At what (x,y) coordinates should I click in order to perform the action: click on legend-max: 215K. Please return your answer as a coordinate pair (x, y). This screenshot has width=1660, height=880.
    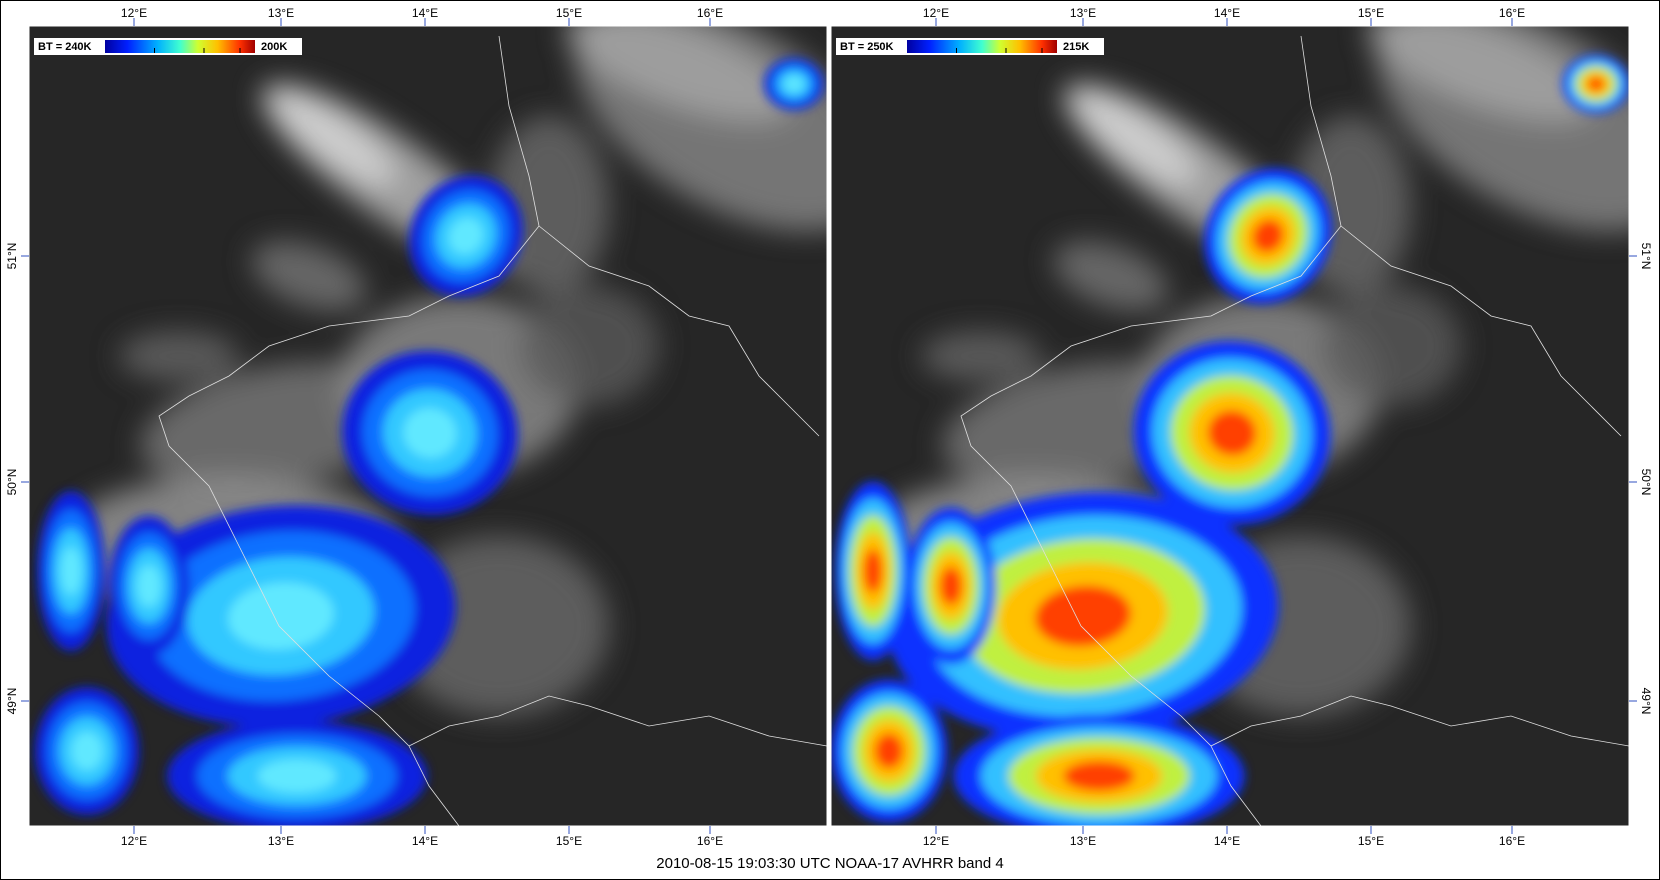
    Looking at the image, I should click on (1076, 47).